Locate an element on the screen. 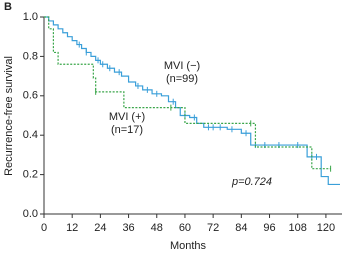 The width and height of the screenshot is (343, 271). x-tick-label: 24 is located at coordinates (100, 228).